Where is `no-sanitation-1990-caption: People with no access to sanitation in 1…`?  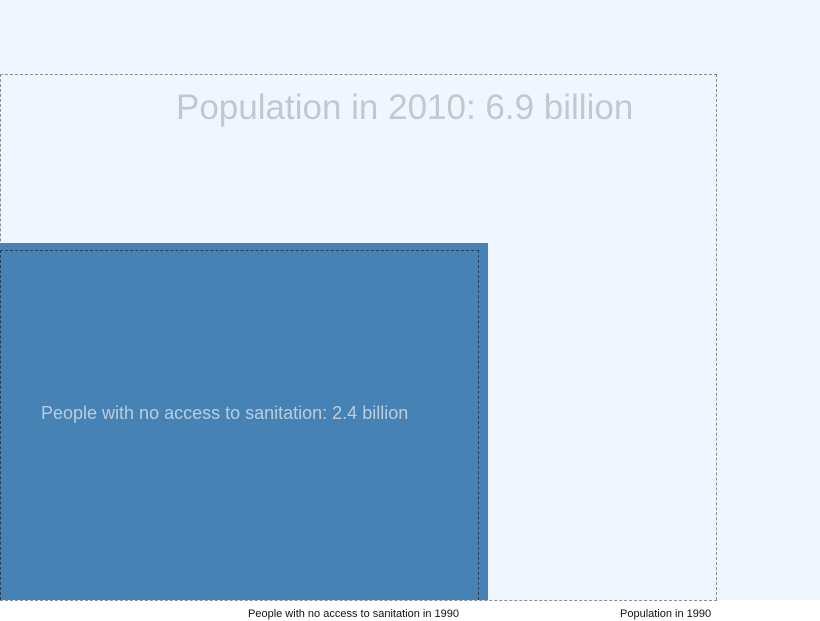
no-sanitation-1990-caption: People with no access to sanitation in 1… is located at coordinates (353, 614).